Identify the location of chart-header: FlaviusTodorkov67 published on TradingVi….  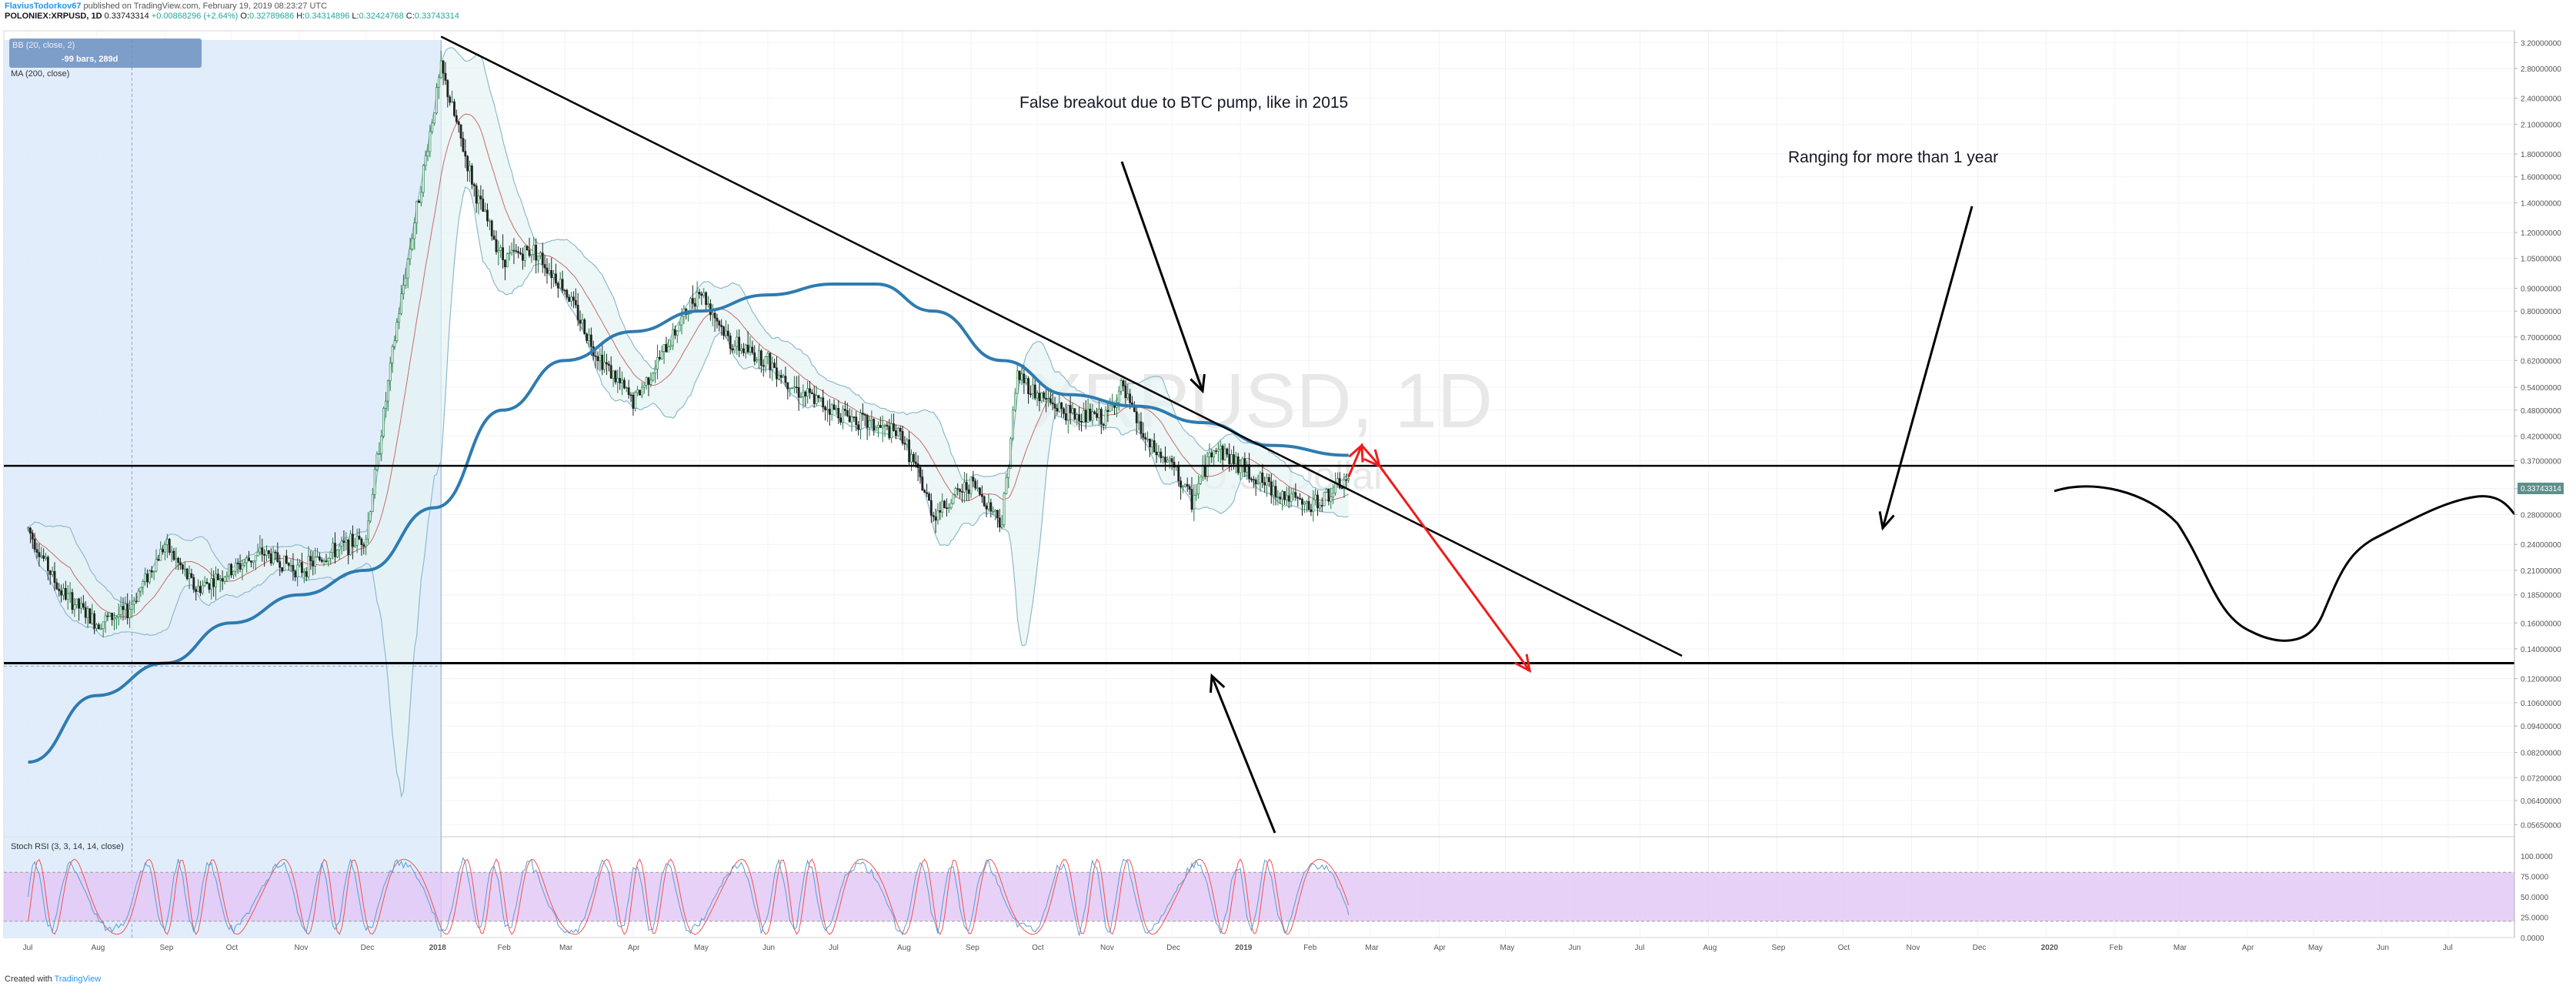
(232, 12).